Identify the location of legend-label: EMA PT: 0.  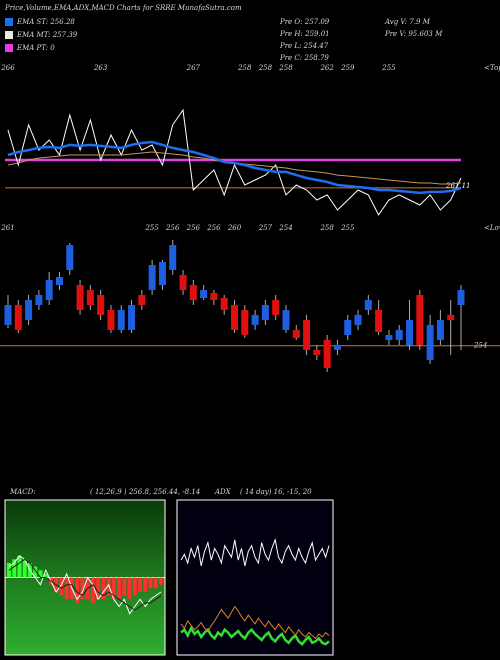
(35, 48).